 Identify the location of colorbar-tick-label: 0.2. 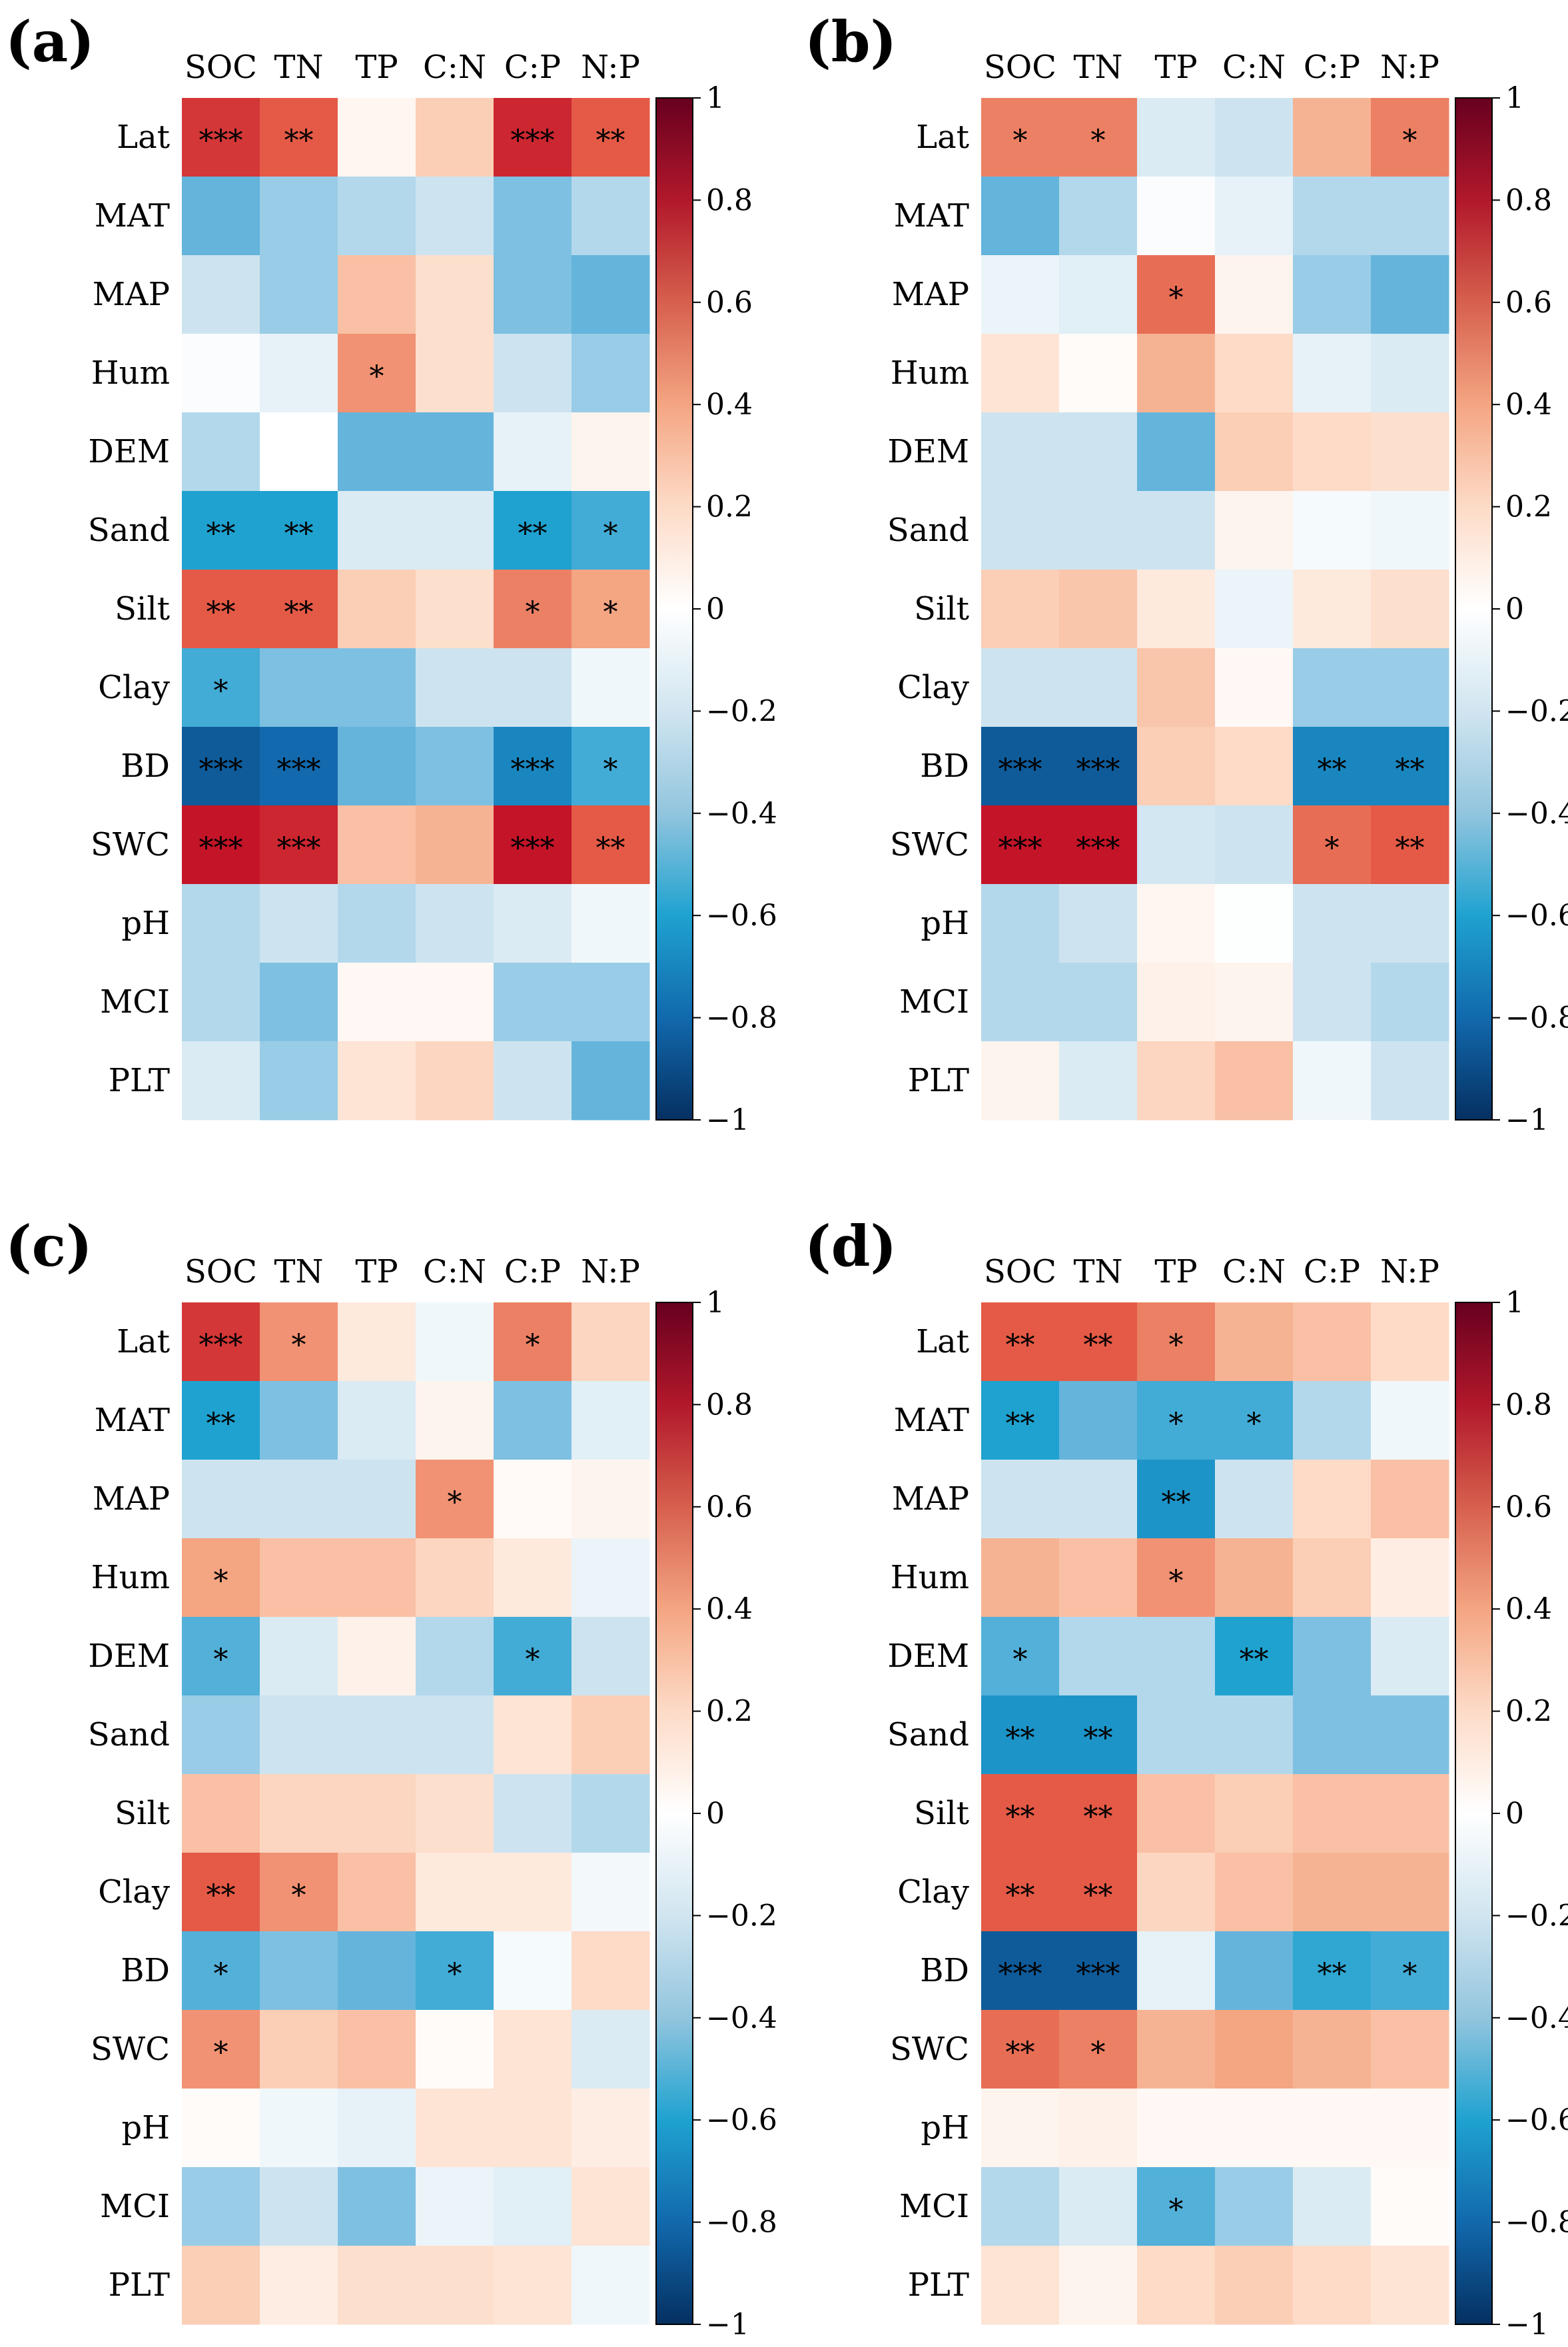
(730, 1712).